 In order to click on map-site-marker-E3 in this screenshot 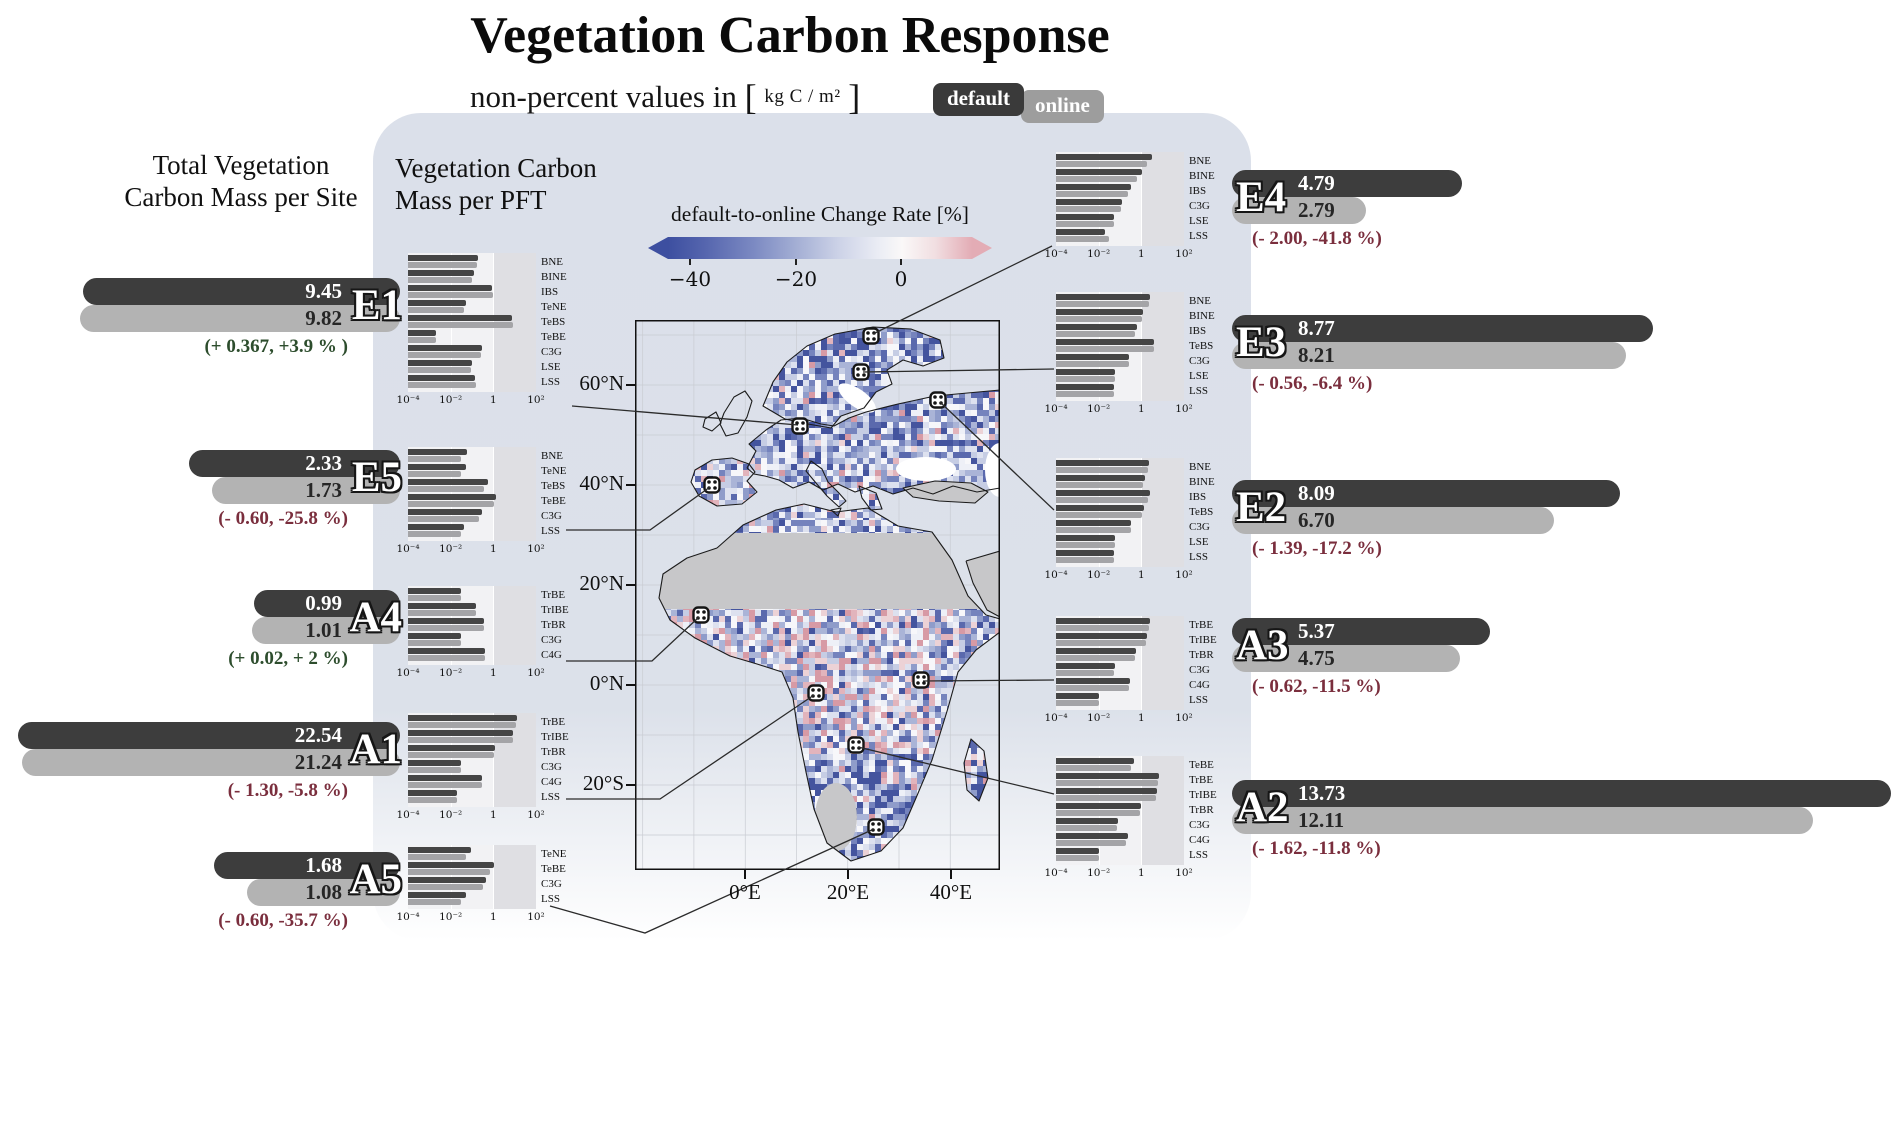, I will do `click(861, 372)`.